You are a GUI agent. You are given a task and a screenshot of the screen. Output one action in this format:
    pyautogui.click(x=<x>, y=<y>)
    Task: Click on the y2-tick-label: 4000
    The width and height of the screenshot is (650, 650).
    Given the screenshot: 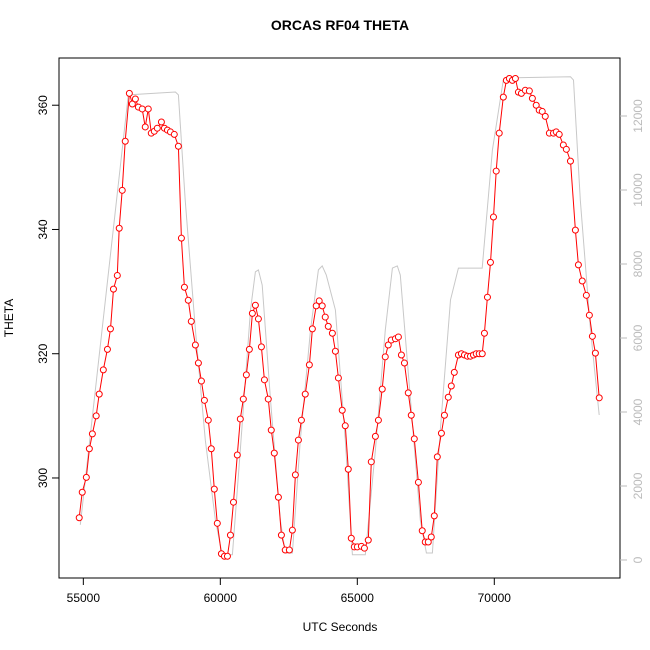 What is the action you would take?
    pyautogui.click(x=638, y=411)
    